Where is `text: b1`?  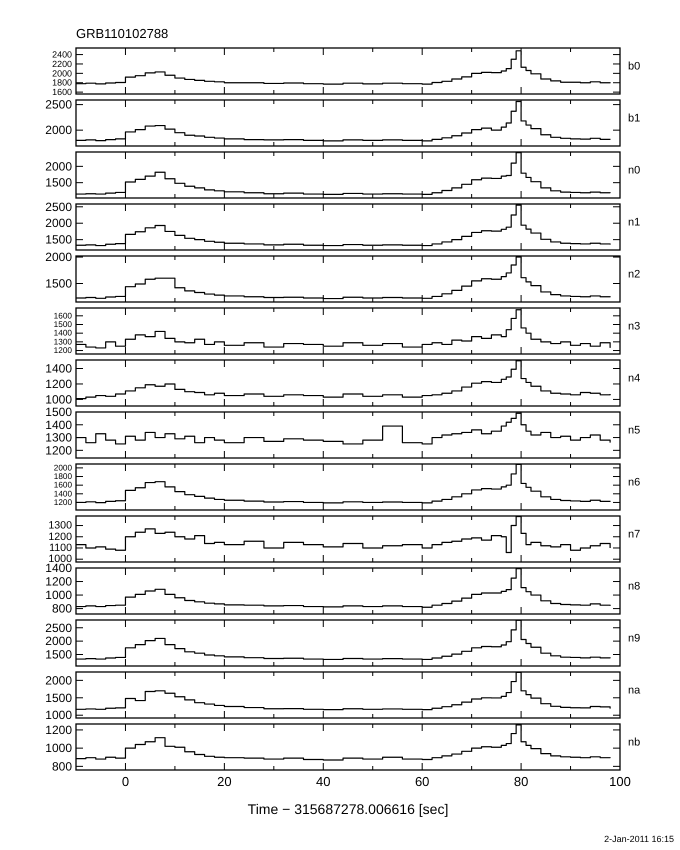 text: b1 is located at coordinates (634, 118).